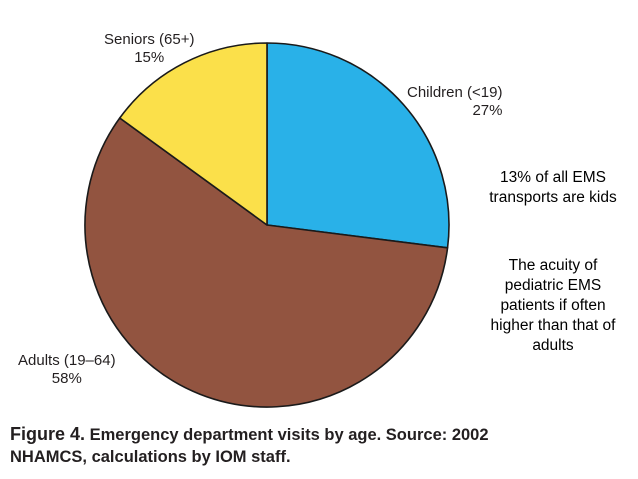  What do you see at coordinates (48, 434) in the screenshot?
I see `caption-label: Figure 4.` at bounding box center [48, 434].